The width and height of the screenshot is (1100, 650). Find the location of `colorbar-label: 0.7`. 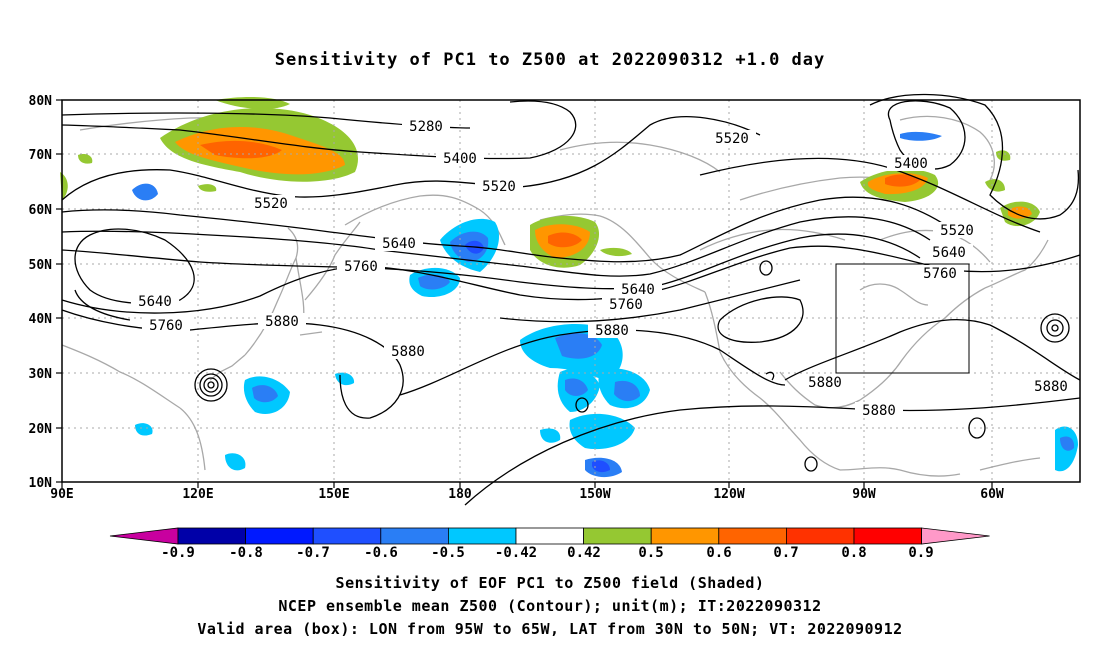

colorbar-label: 0.7 is located at coordinates (785, 553).